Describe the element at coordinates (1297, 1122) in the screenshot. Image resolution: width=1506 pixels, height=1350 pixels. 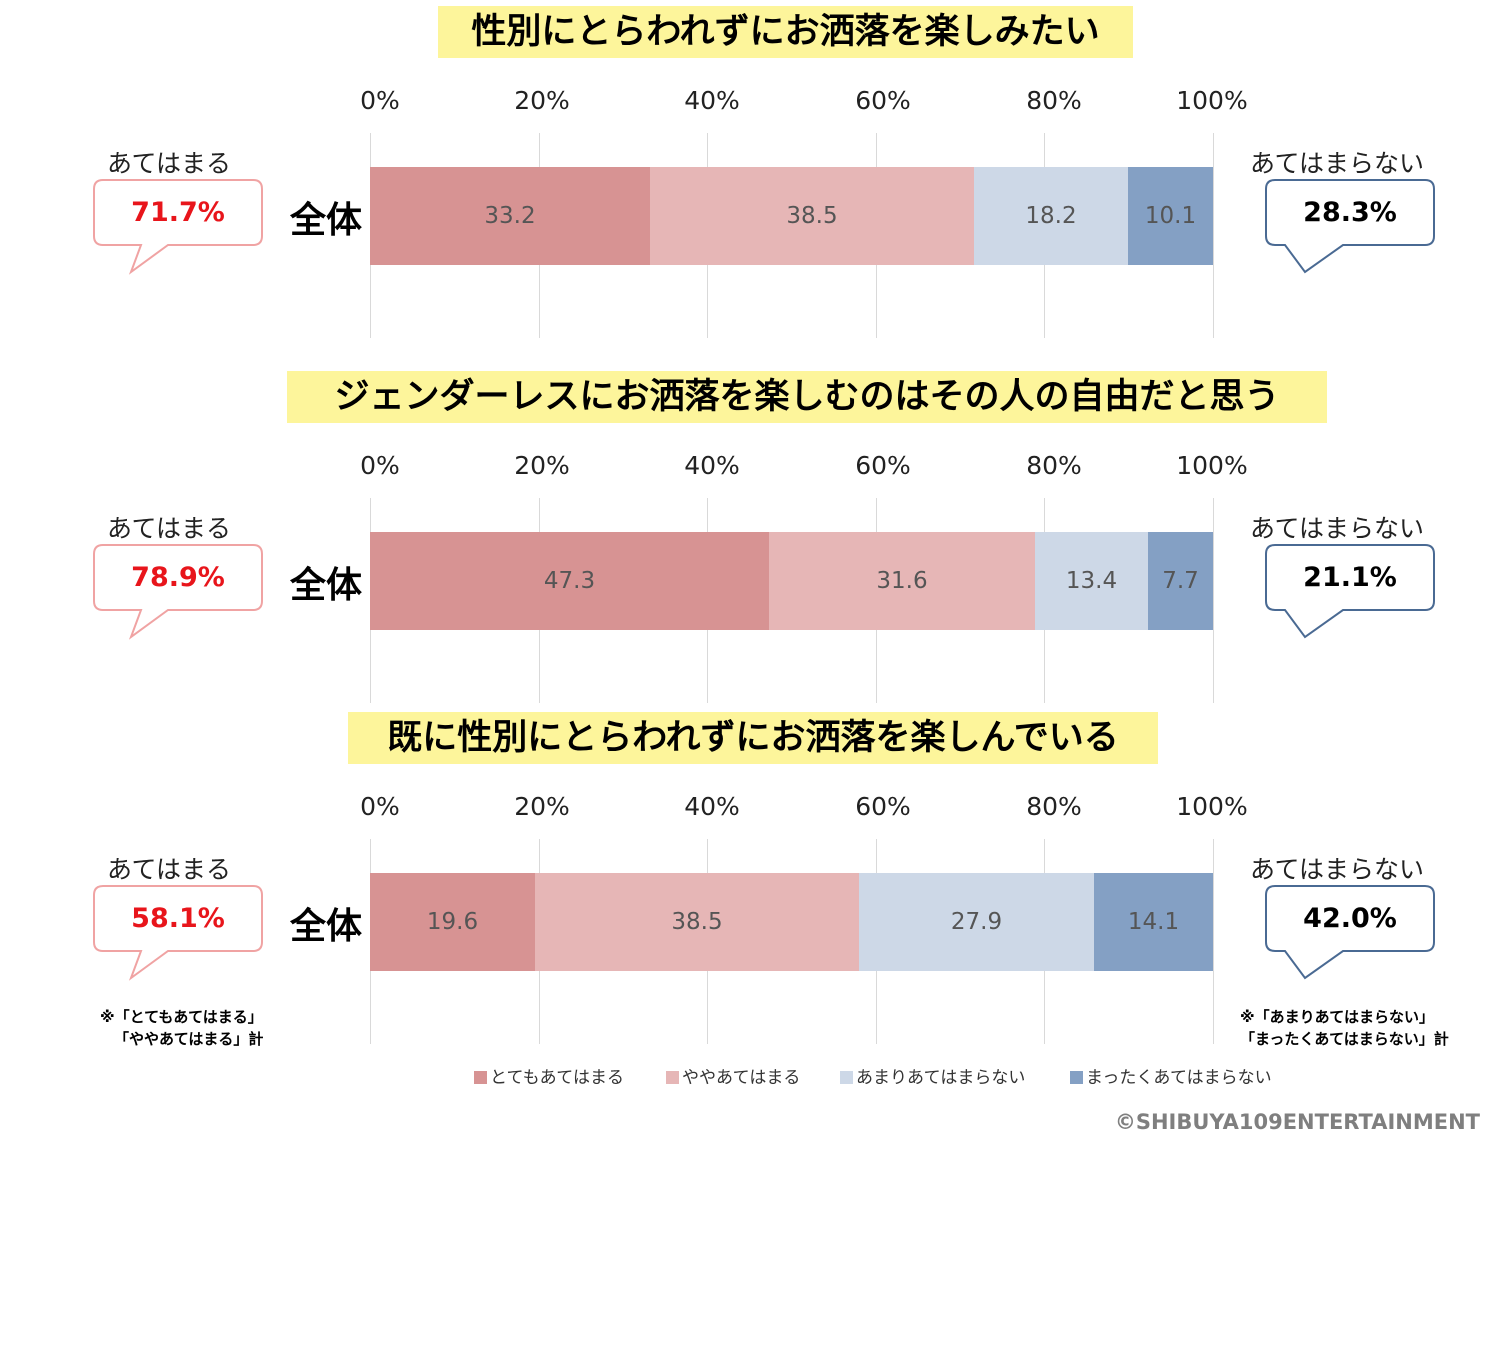
I see `copyright: ©SHIBUYA109ENTERTAINMENT` at that location.